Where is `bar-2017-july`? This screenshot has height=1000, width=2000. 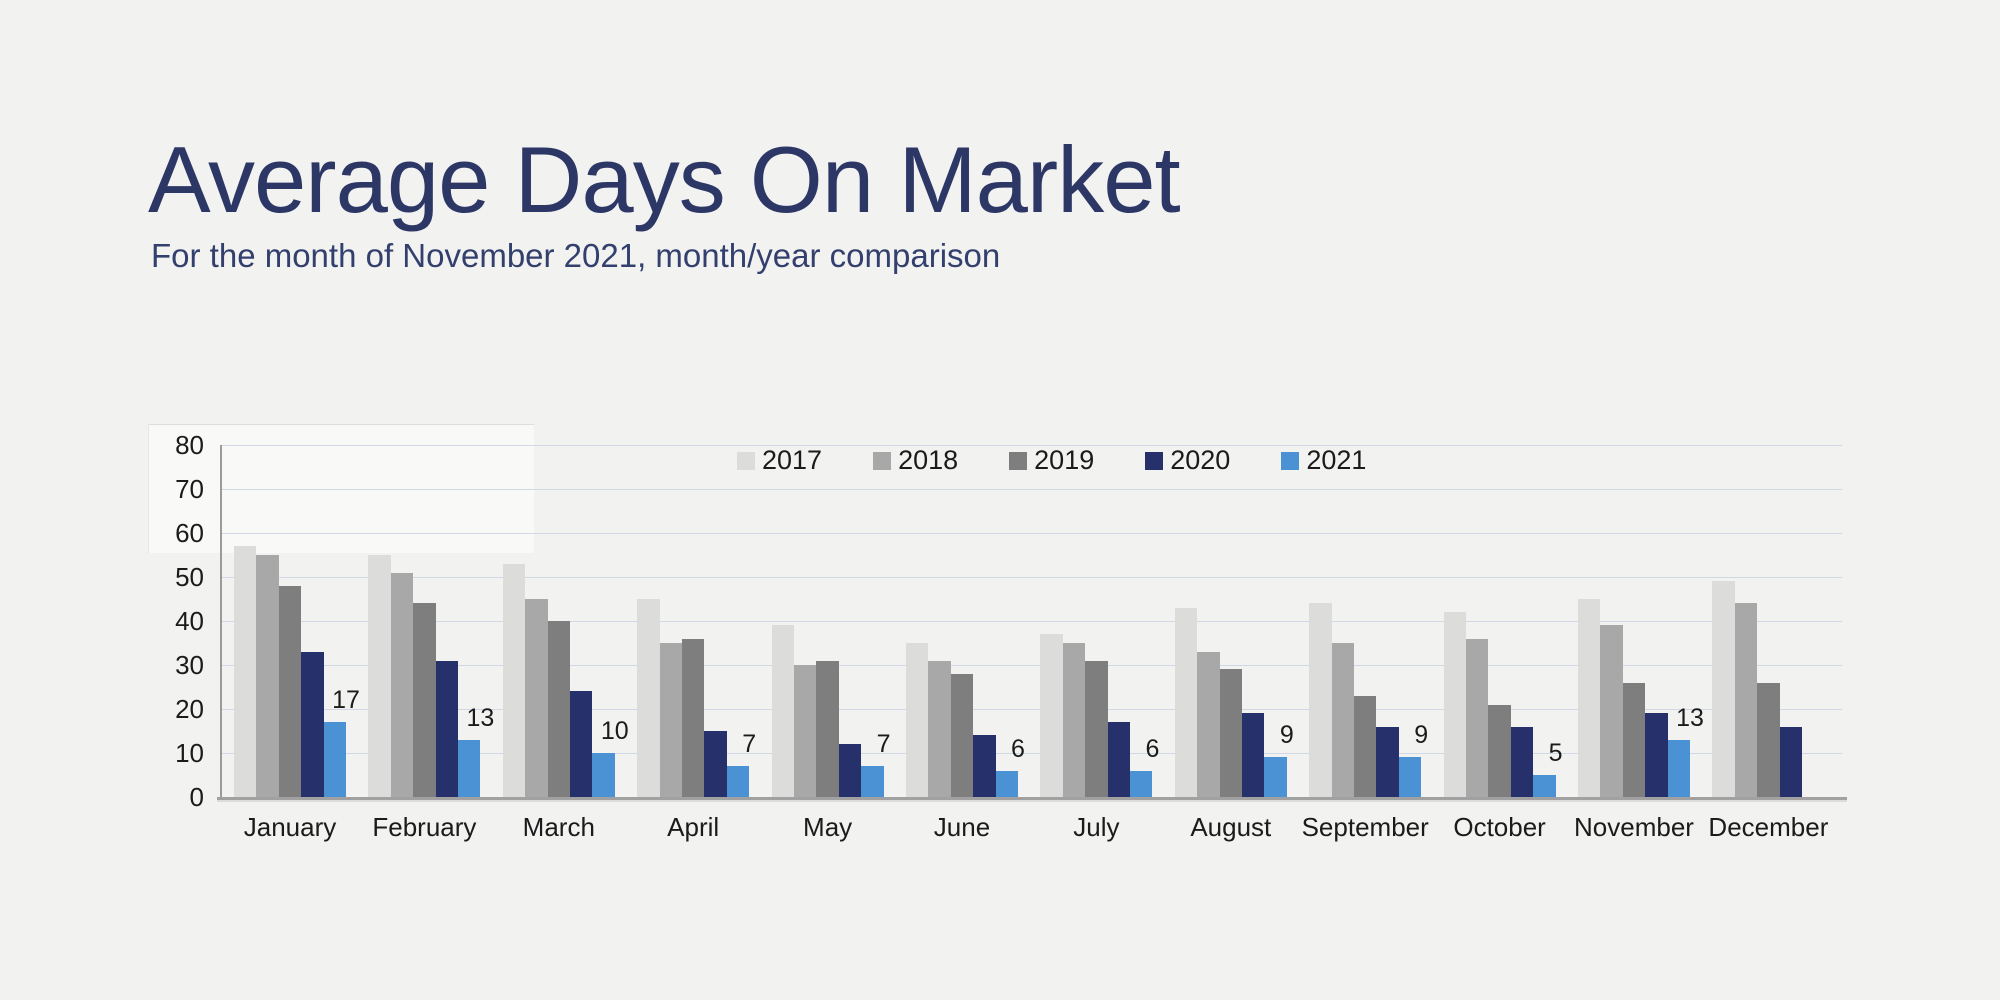
bar-2017-july is located at coordinates (1051, 715).